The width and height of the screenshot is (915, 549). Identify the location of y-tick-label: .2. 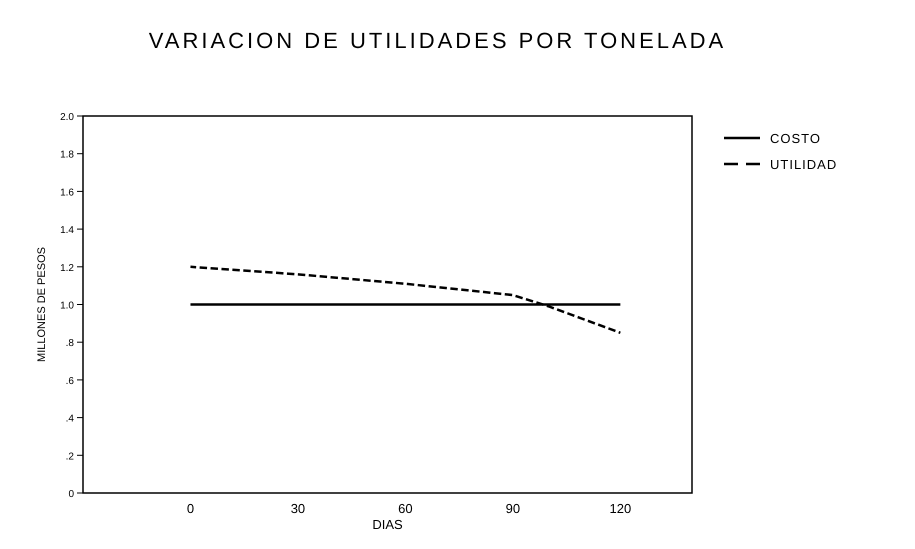
(70, 456).